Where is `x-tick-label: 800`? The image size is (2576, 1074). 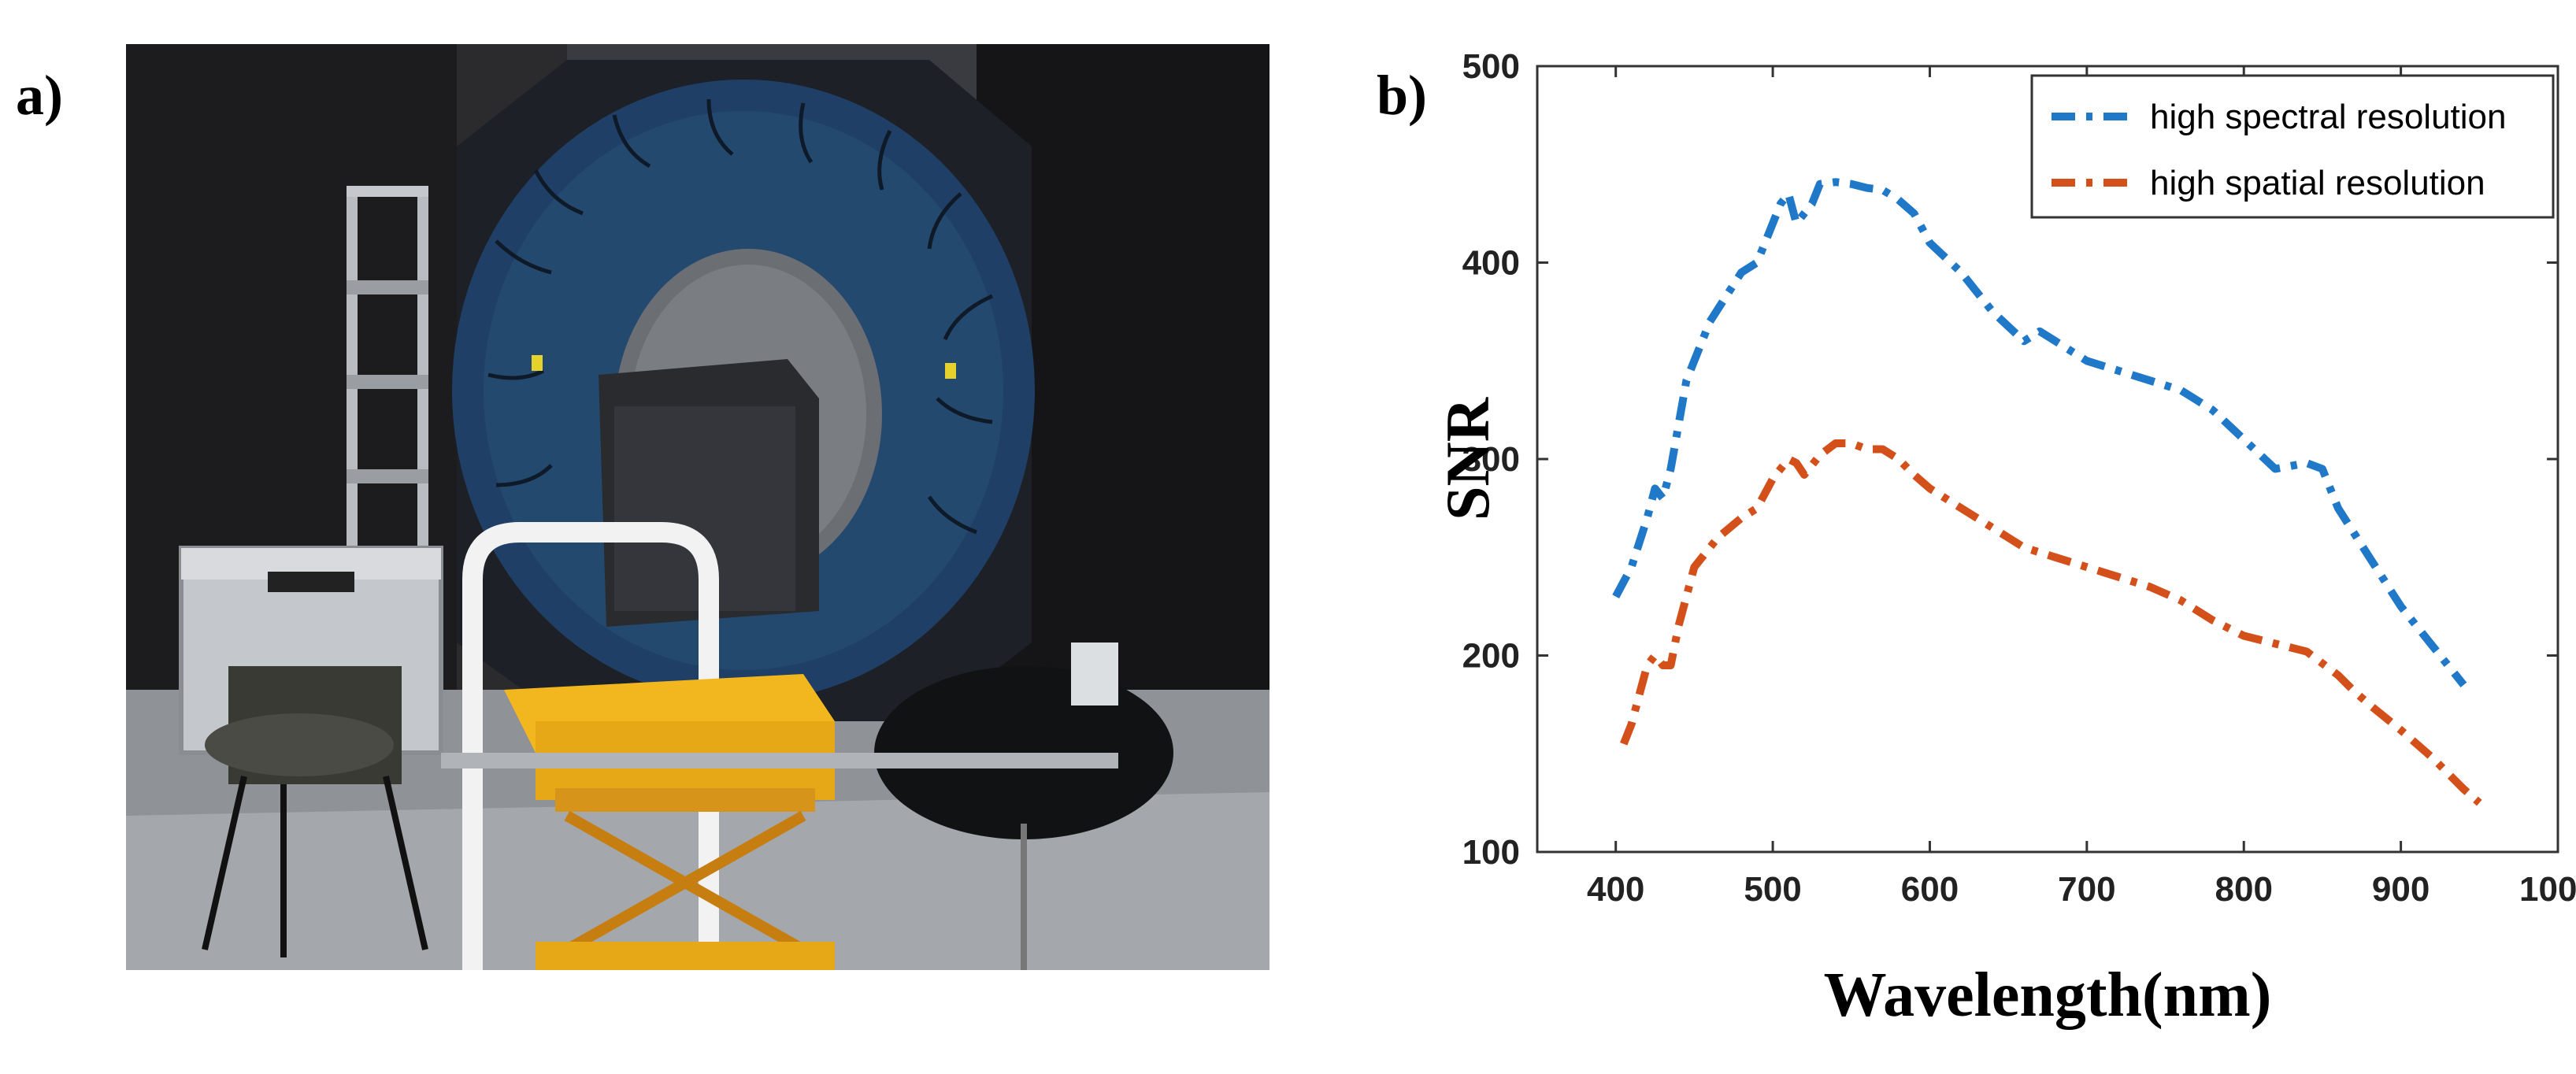 x-tick-label: 800 is located at coordinates (2244, 890).